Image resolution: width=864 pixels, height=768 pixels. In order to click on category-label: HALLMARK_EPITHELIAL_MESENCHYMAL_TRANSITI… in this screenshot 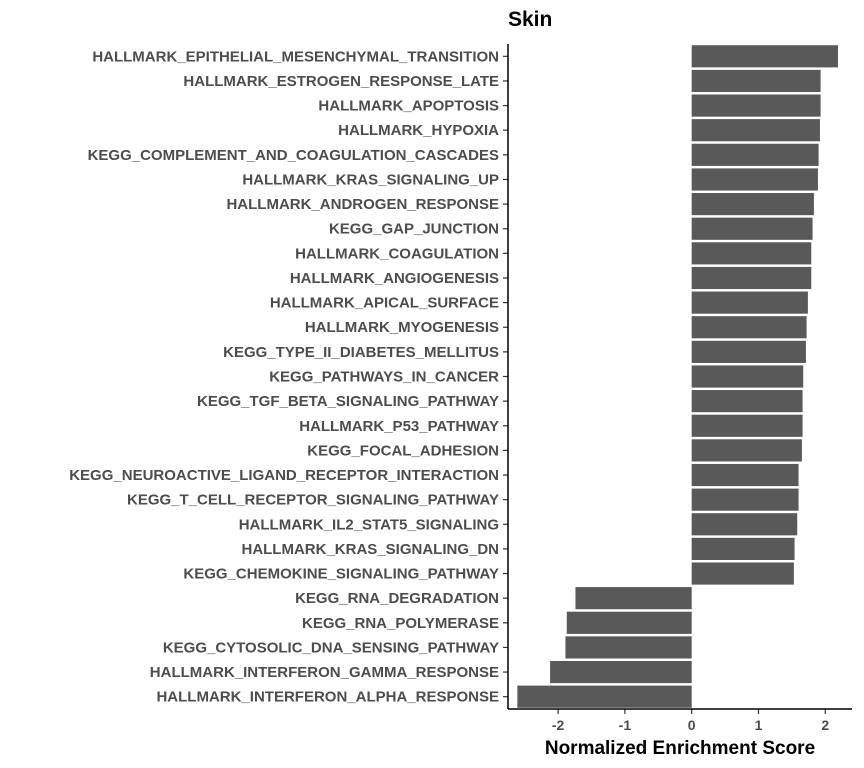, I will do `click(295, 56)`.